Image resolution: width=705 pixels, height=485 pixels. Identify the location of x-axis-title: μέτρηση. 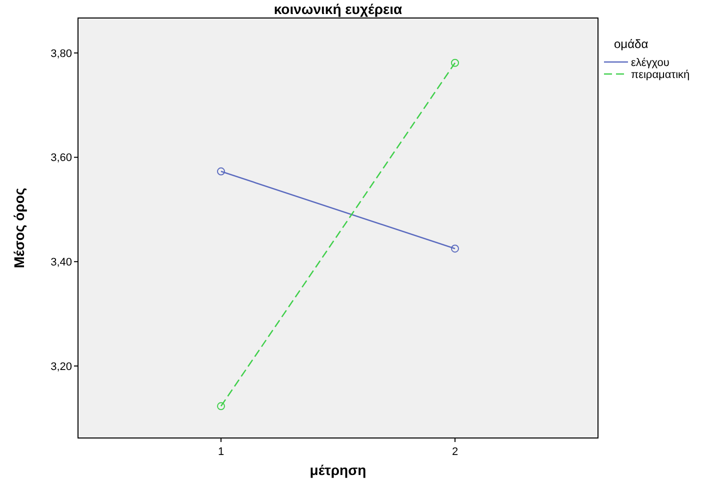
(338, 470).